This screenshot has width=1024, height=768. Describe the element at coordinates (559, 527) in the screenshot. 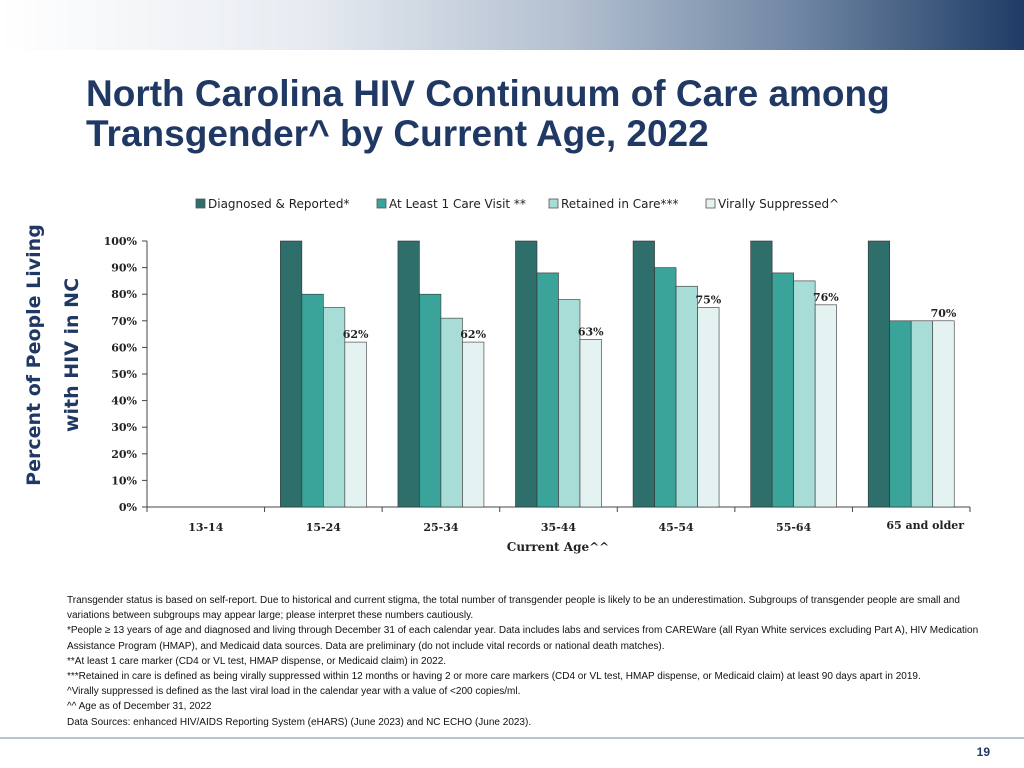

I see `x-tick-label: 35-44` at that location.